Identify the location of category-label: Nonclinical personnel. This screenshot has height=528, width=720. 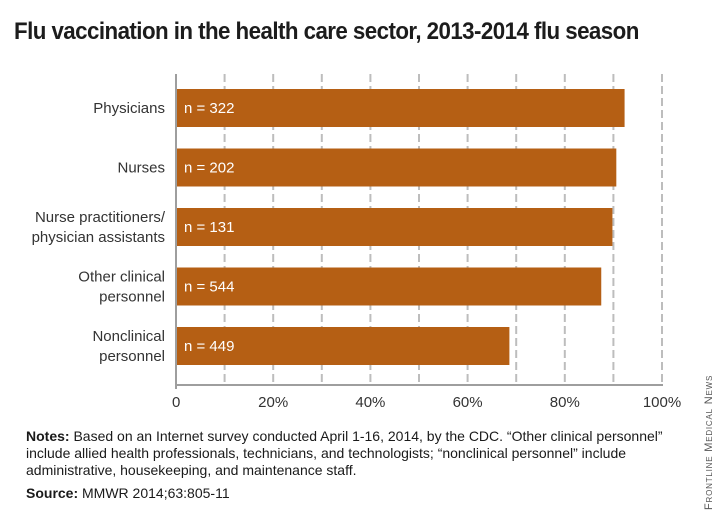
(128, 346).